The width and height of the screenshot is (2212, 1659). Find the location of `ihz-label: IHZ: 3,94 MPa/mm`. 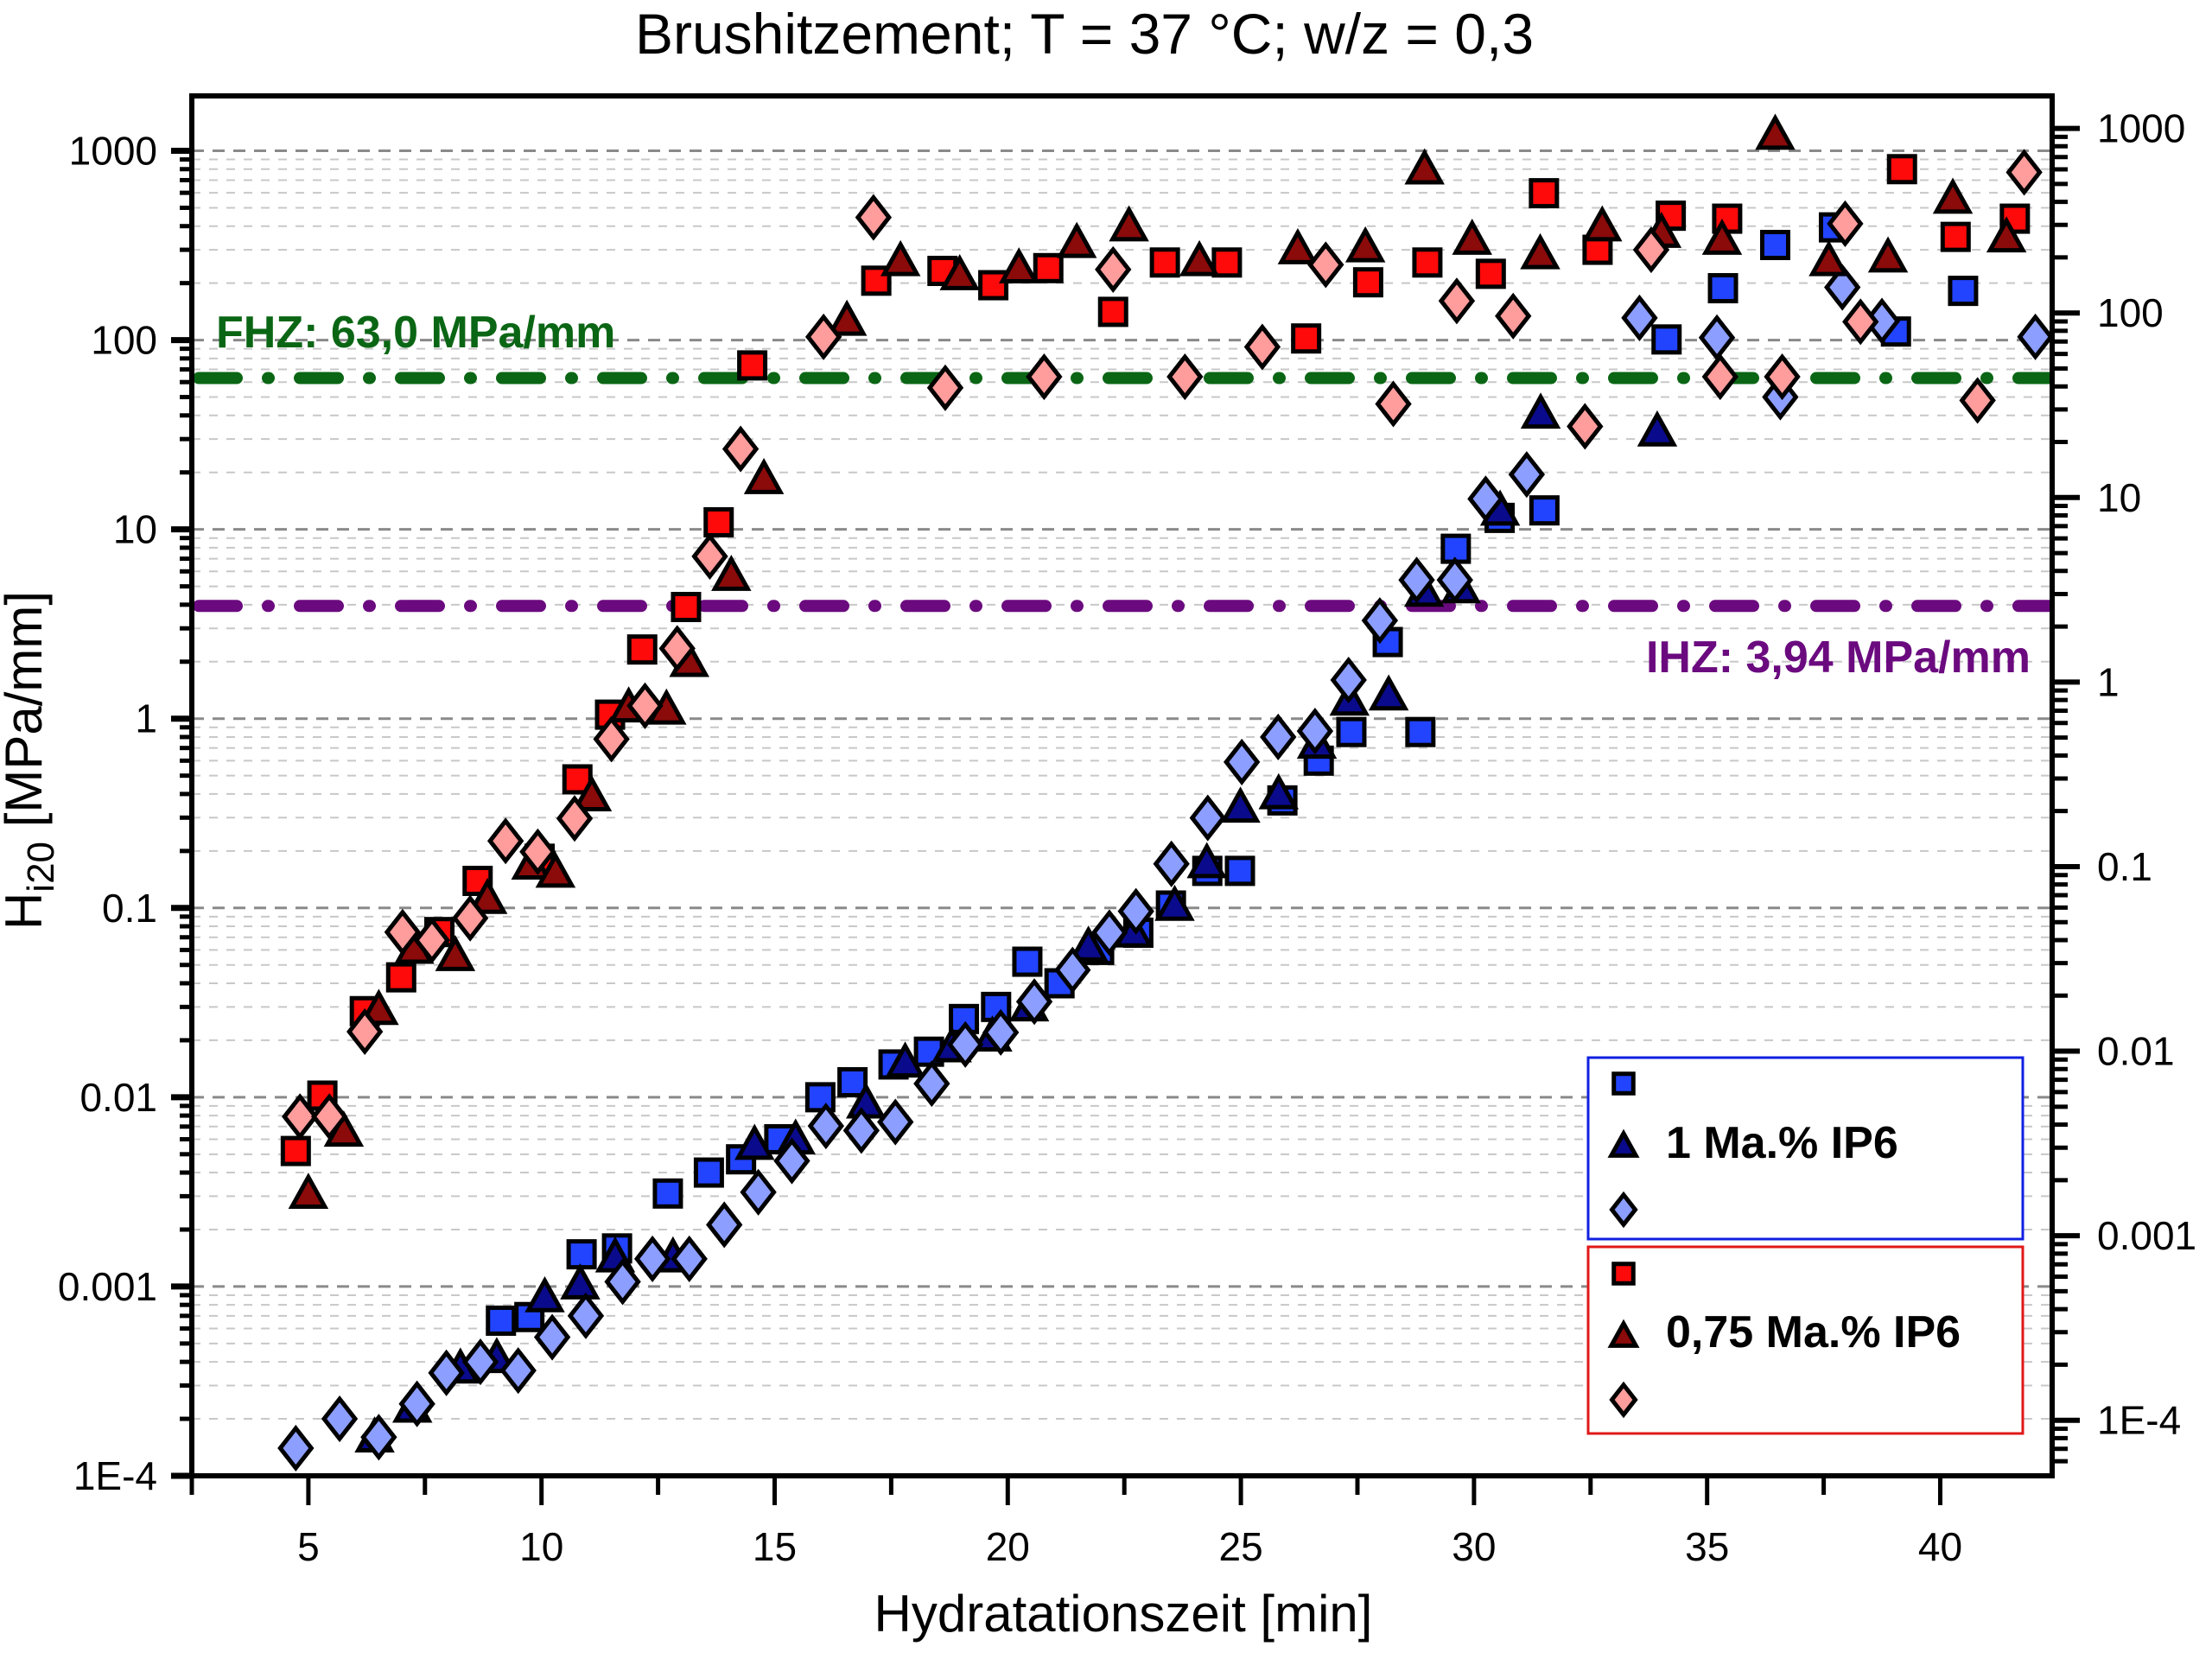

ihz-label: IHZ: 3,94 MPa/mm is located at coordinates (1838, 657).